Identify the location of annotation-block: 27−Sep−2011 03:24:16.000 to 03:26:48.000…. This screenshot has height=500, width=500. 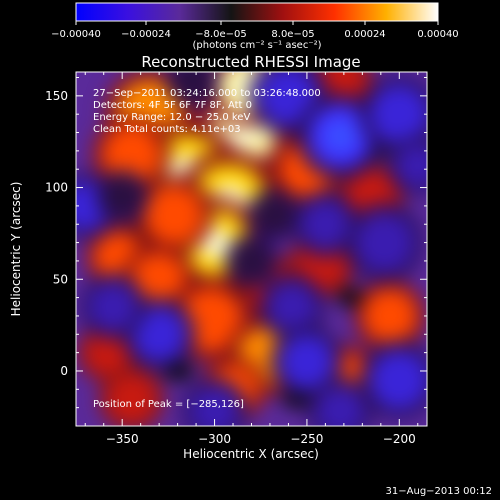
(207, 111).